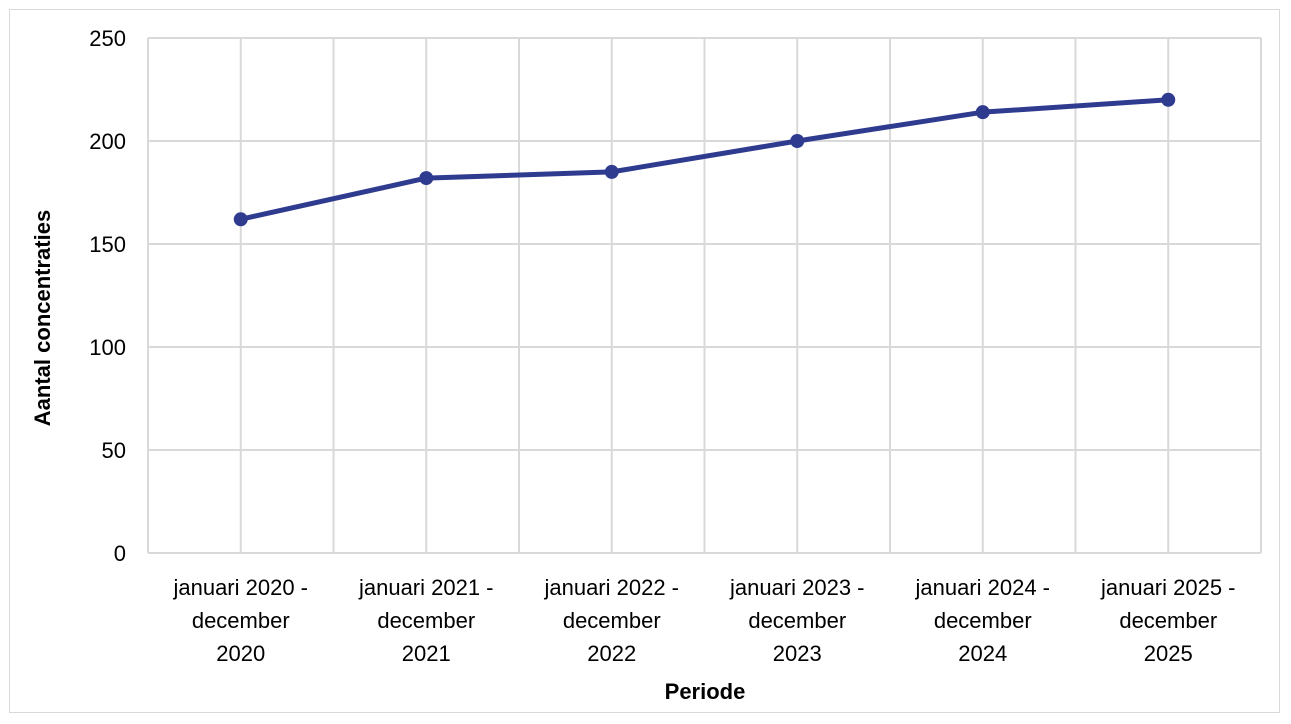  I want to click on x-tick-label: januari 2023 -december 2023, so click(797, 620).